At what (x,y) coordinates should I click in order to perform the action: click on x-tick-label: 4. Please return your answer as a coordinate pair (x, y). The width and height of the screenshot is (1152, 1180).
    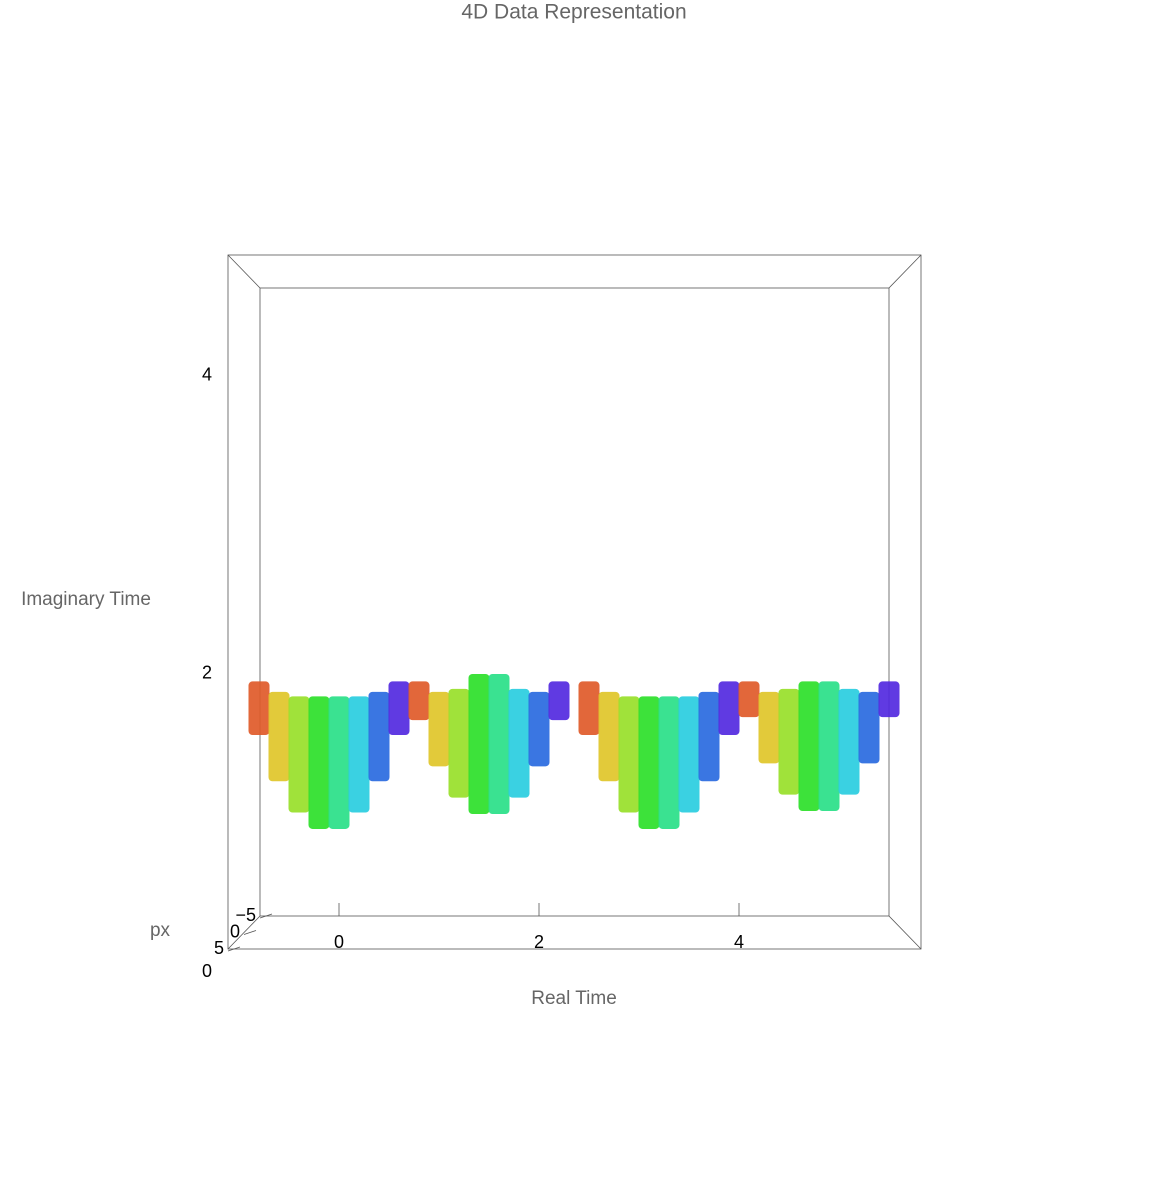
    Looking at the image, I should click on (739, 942).